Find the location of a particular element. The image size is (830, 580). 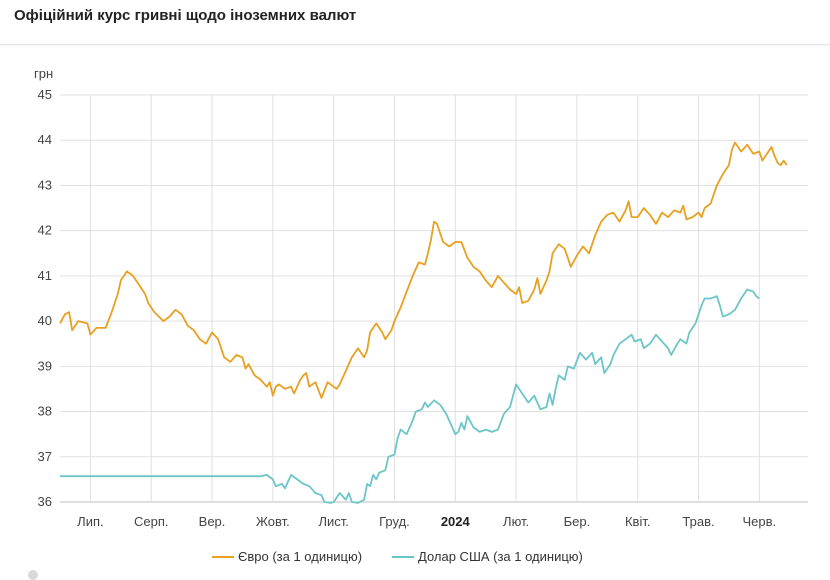

y-tick-label: 37 is located at coordinates (45, 456).